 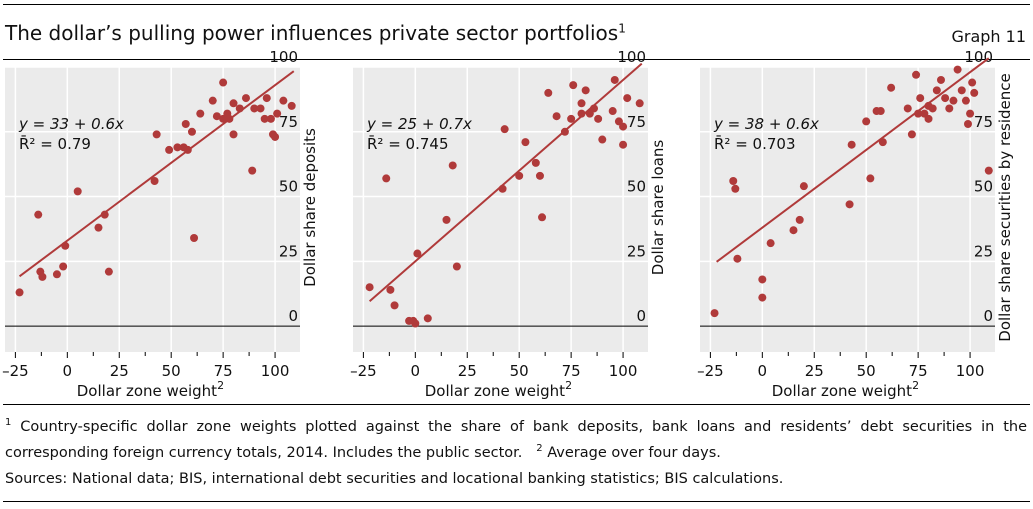 I want to click on graph-number: Graph 11, so click(x=988, y=36).